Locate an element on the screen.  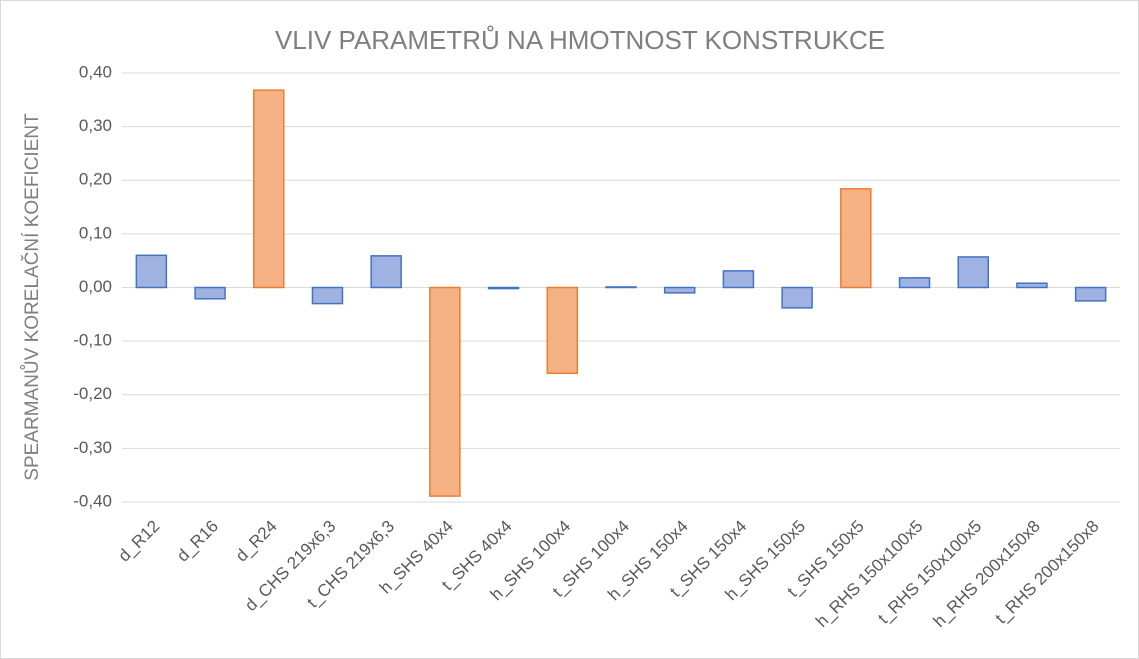
y-tick-label: 0,20 is located at coordinates (95, 179).